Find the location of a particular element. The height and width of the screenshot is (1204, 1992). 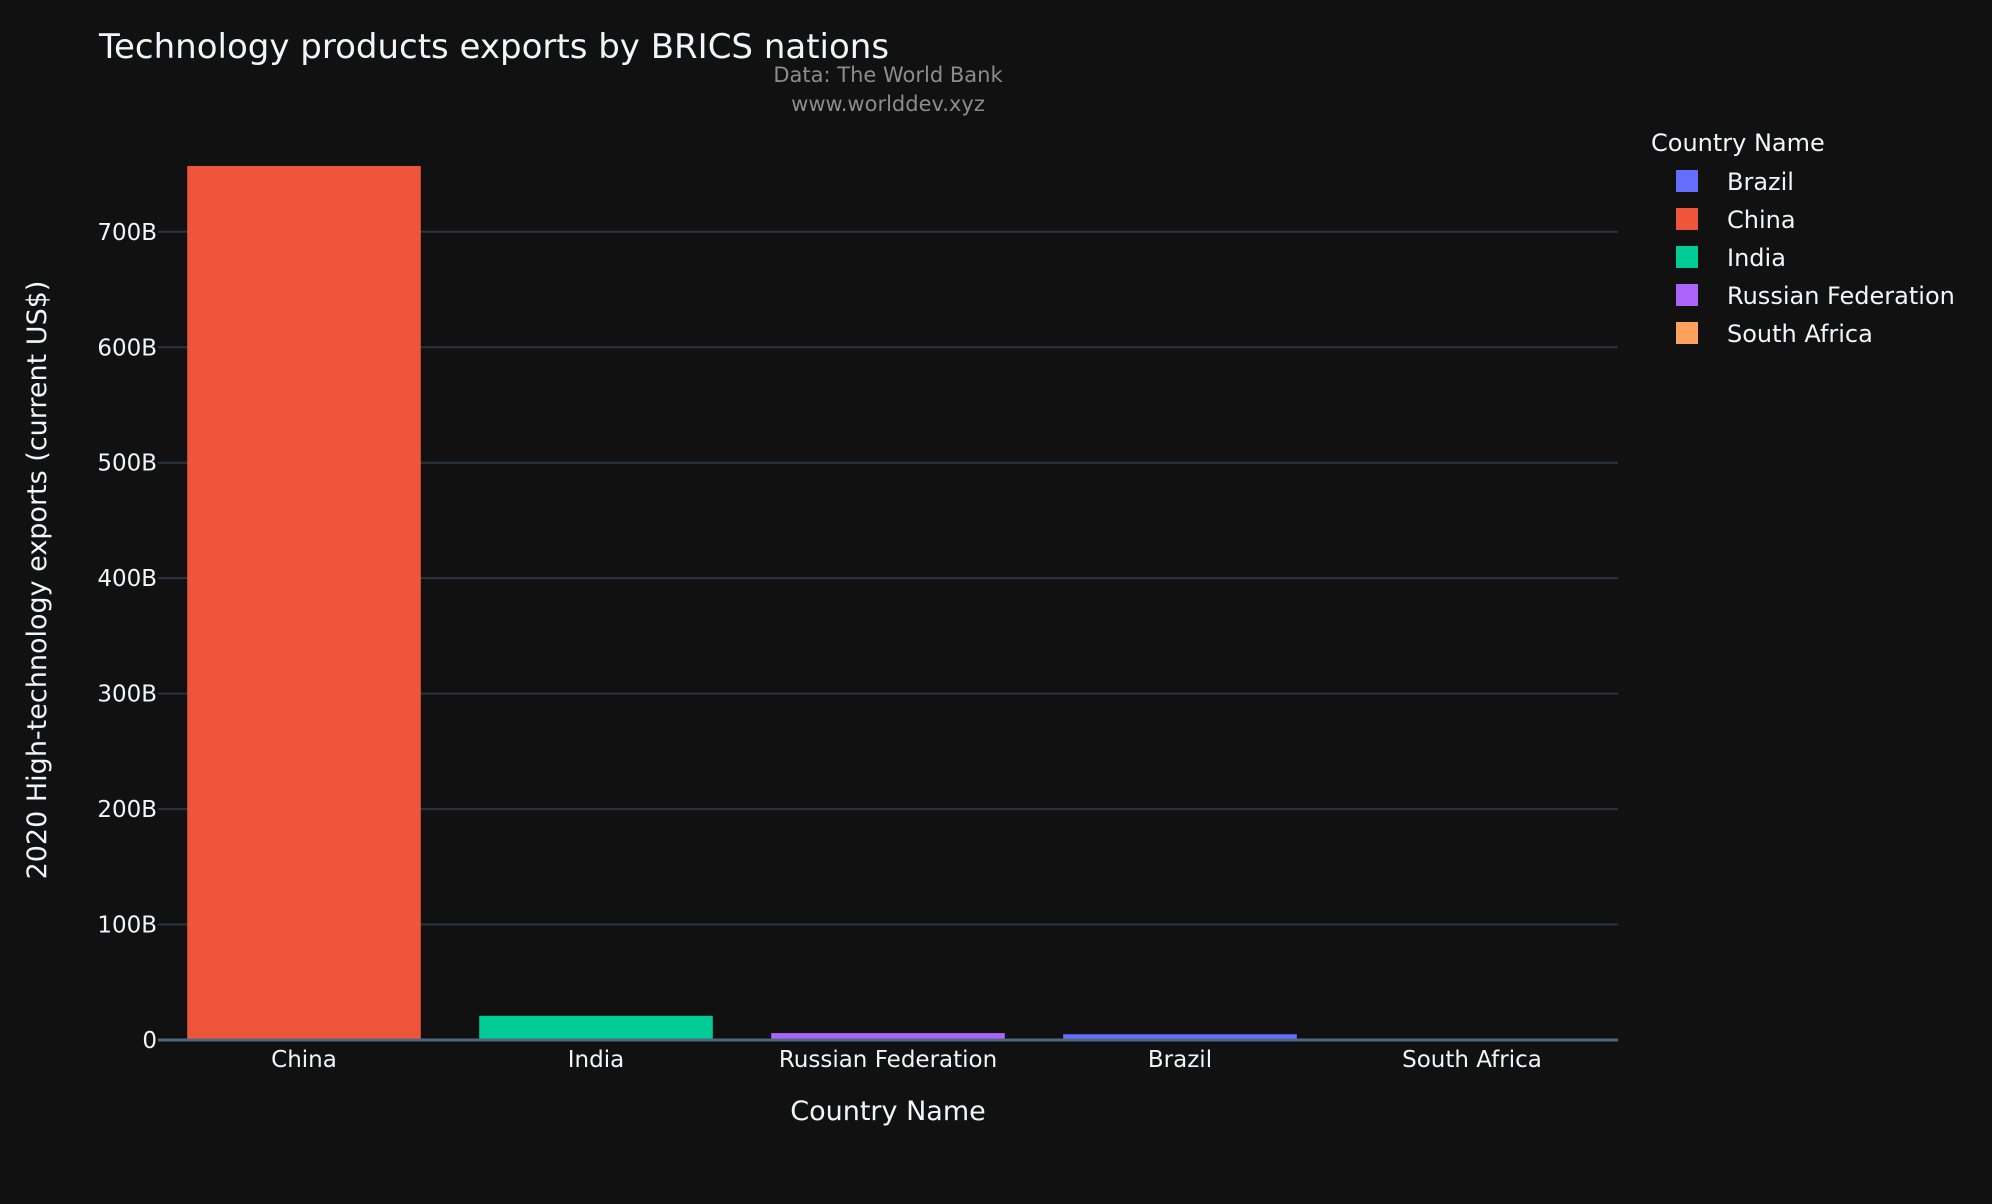

legend-item-china: China is located at coordinates (1736, 220).